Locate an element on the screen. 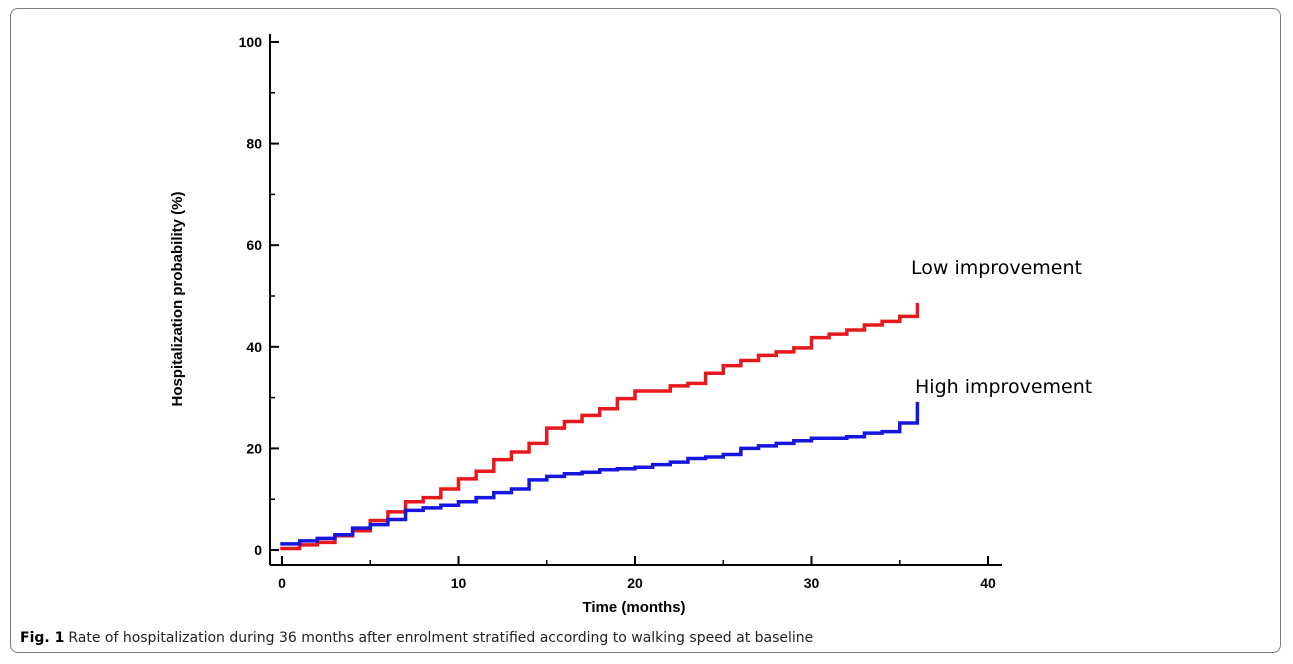 The image size is (1293, 664). y-tick-label: 0 is located at coordinates (258, 550).